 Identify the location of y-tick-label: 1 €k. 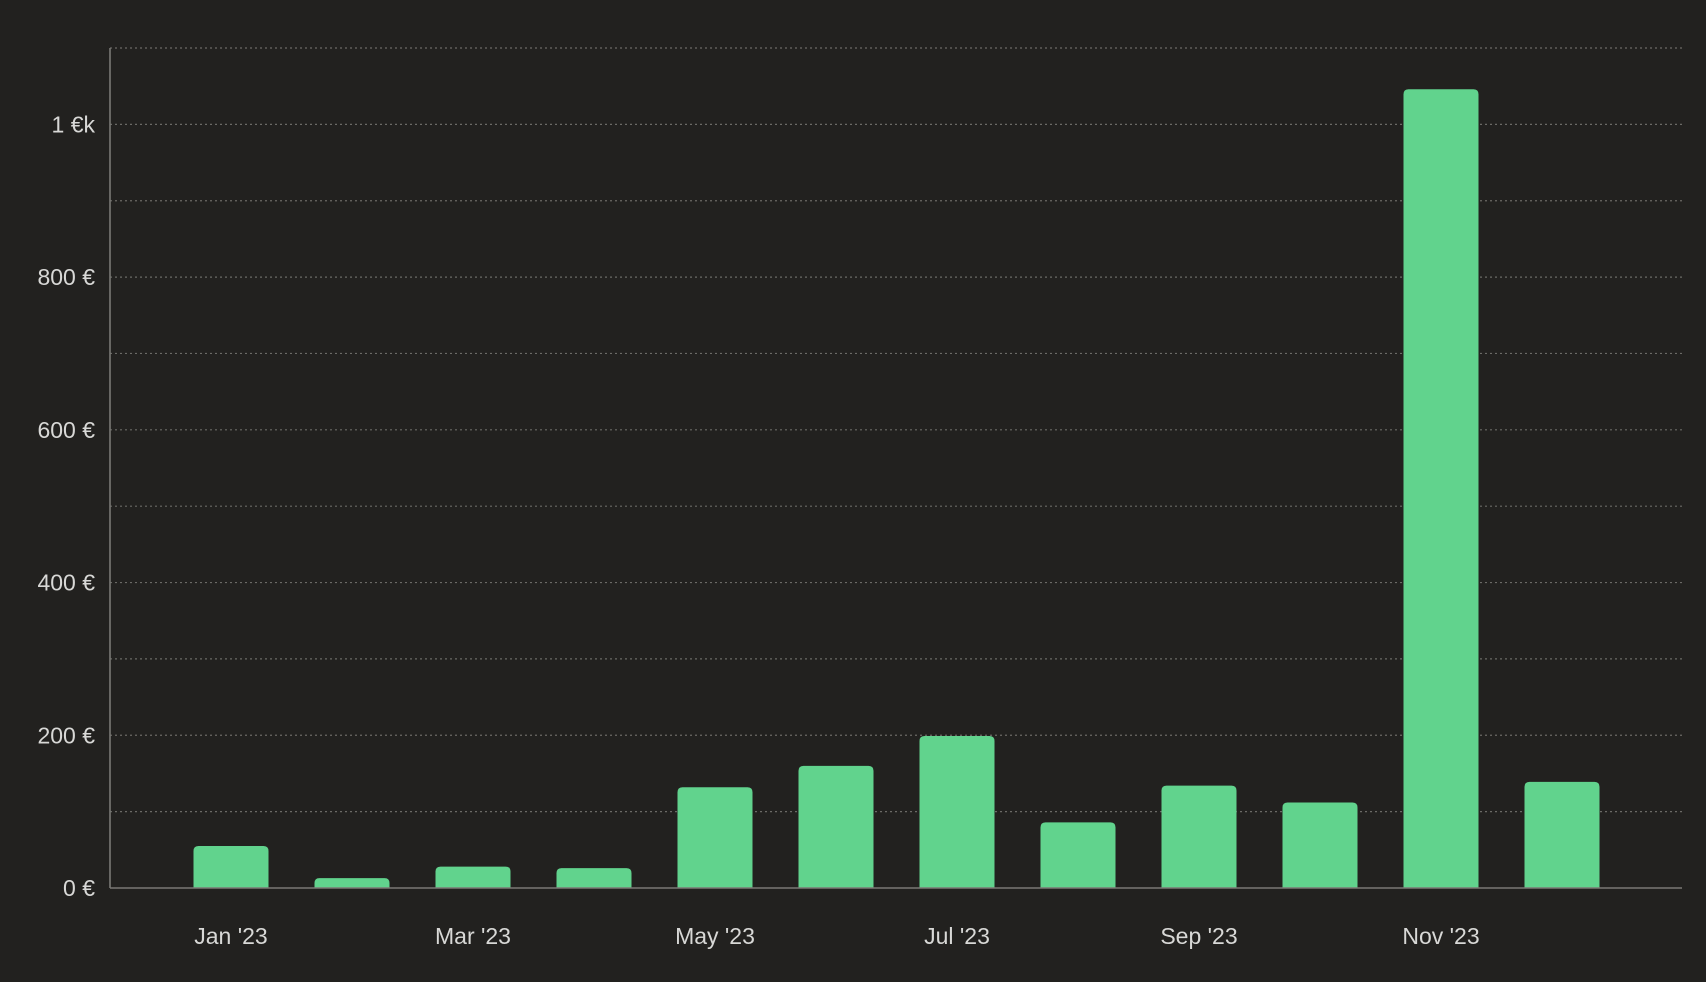
(74, 124).